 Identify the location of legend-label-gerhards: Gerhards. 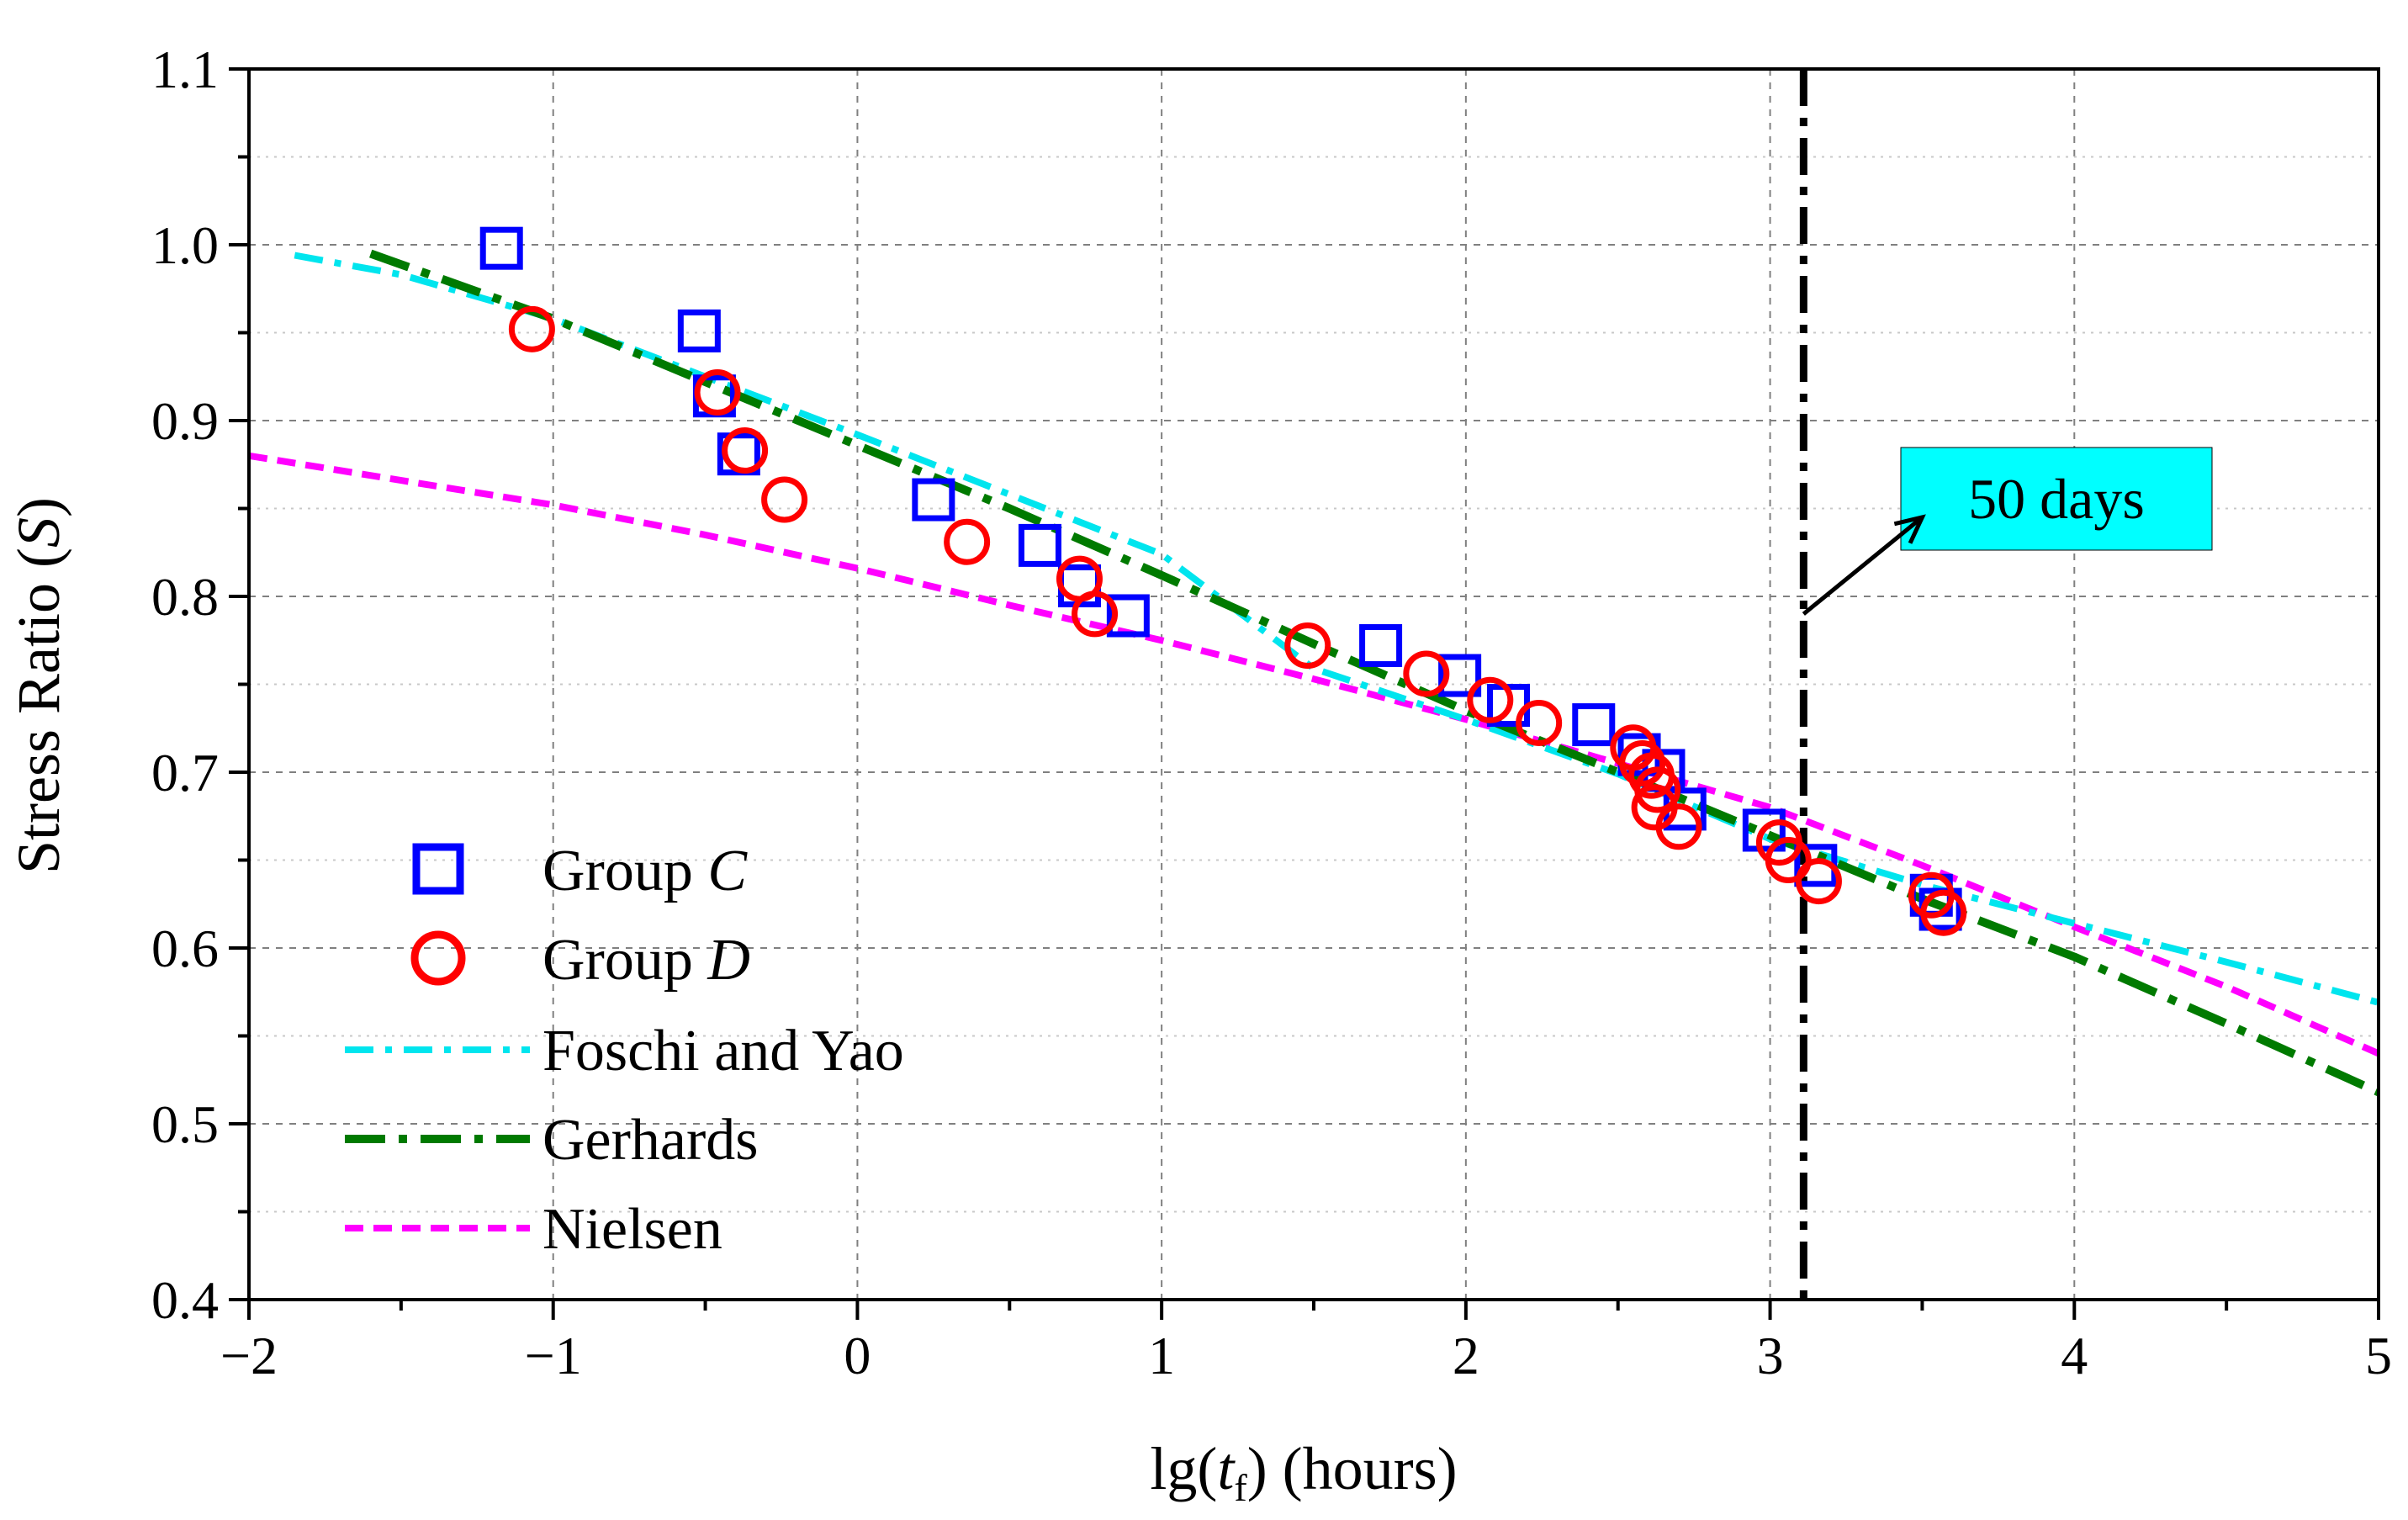
(650, 1140).